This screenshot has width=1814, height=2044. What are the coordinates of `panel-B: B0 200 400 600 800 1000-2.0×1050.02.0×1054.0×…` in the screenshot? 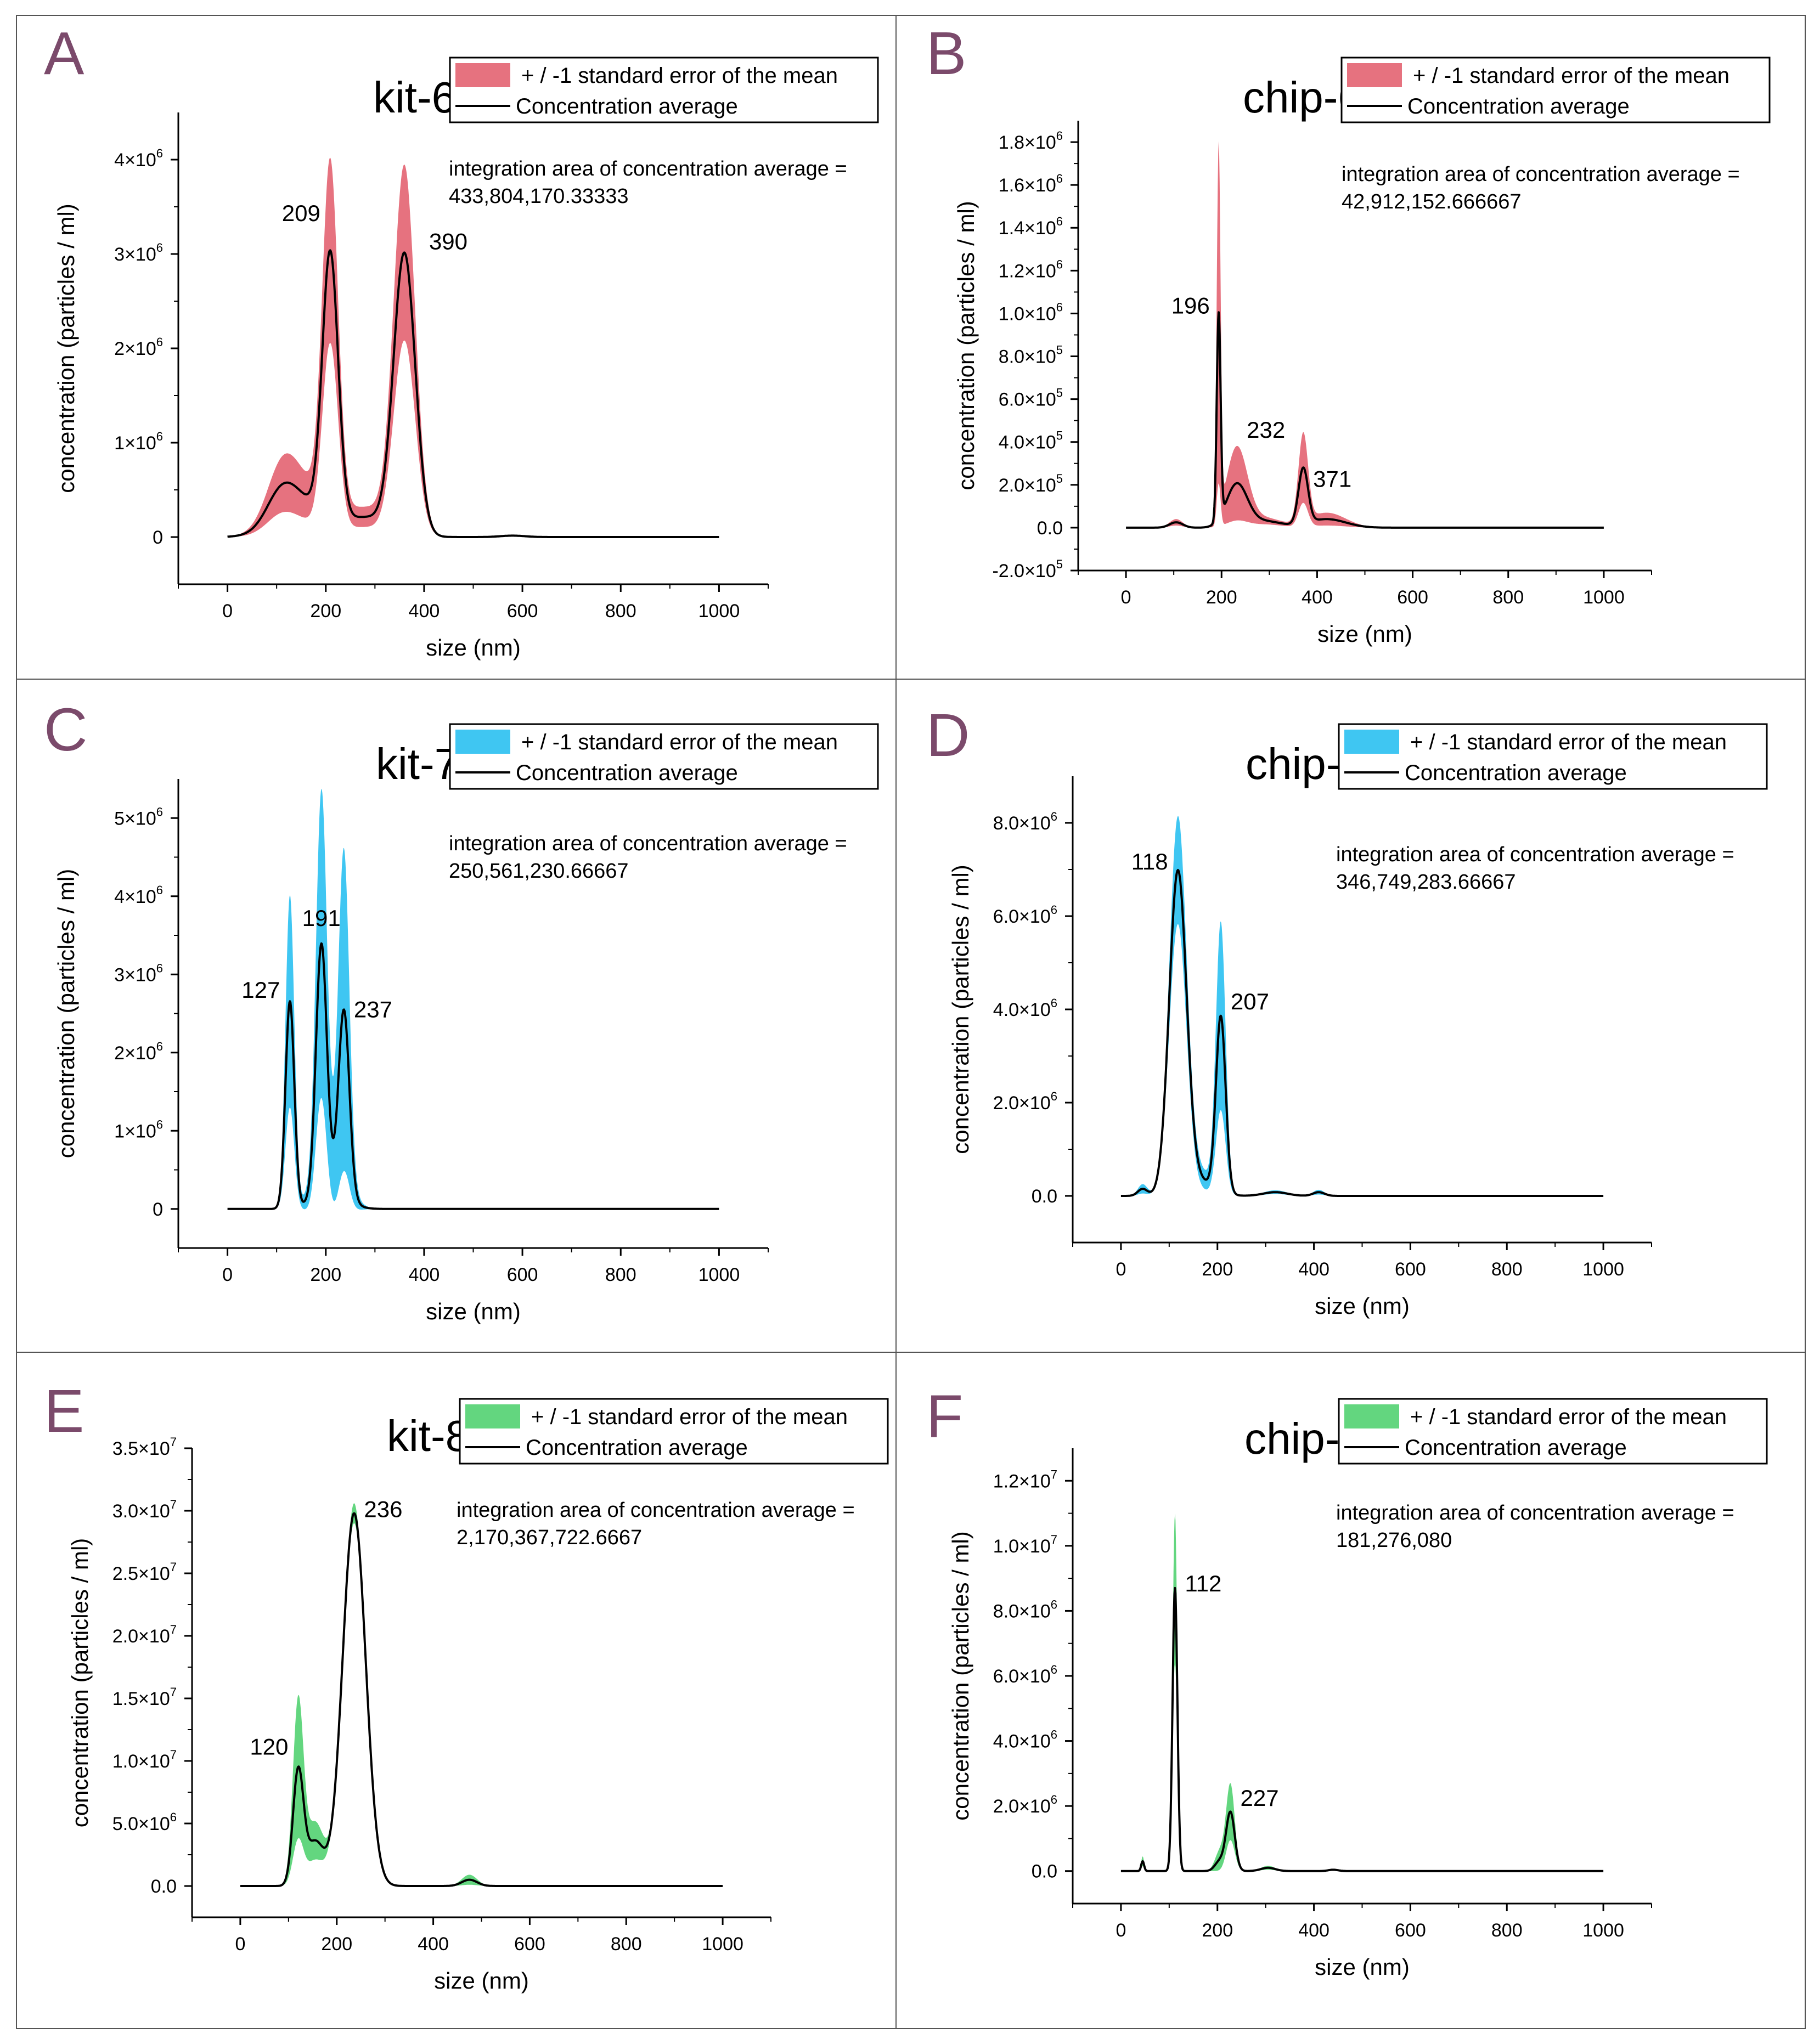 It's located at (1348, 333).